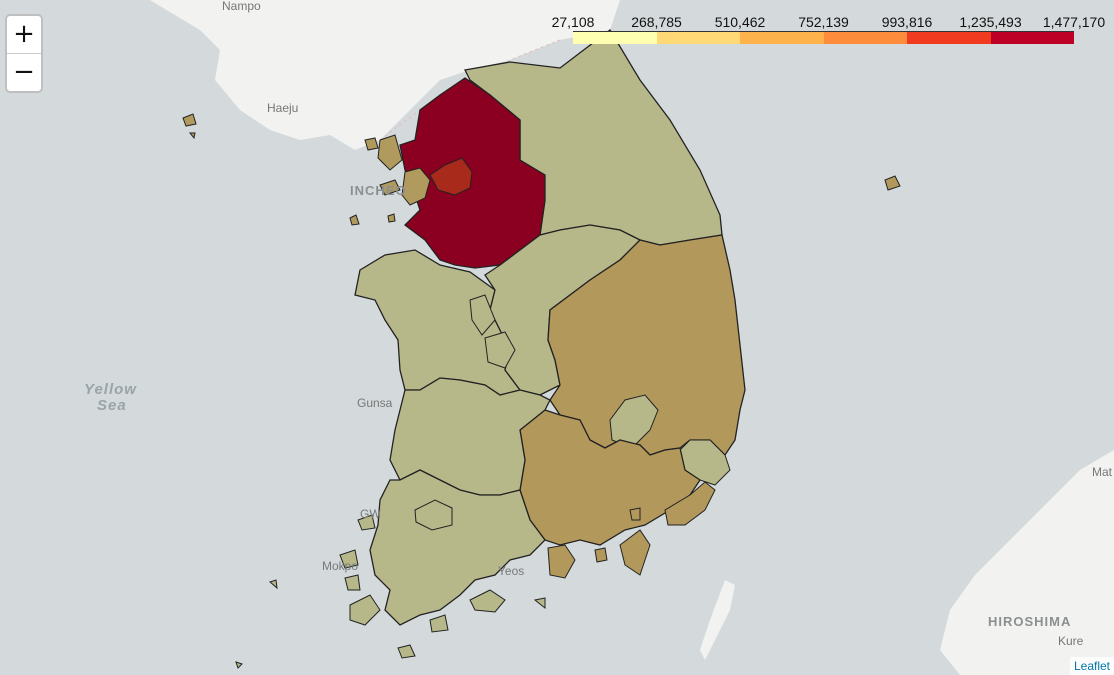 Image resolution: width=1114 pixels, height=675 pixels. What do you see at coordinates (740, 22) in the screenshot?
I see `legend-tick-2: 510,462` at bounding box center [740, 22].